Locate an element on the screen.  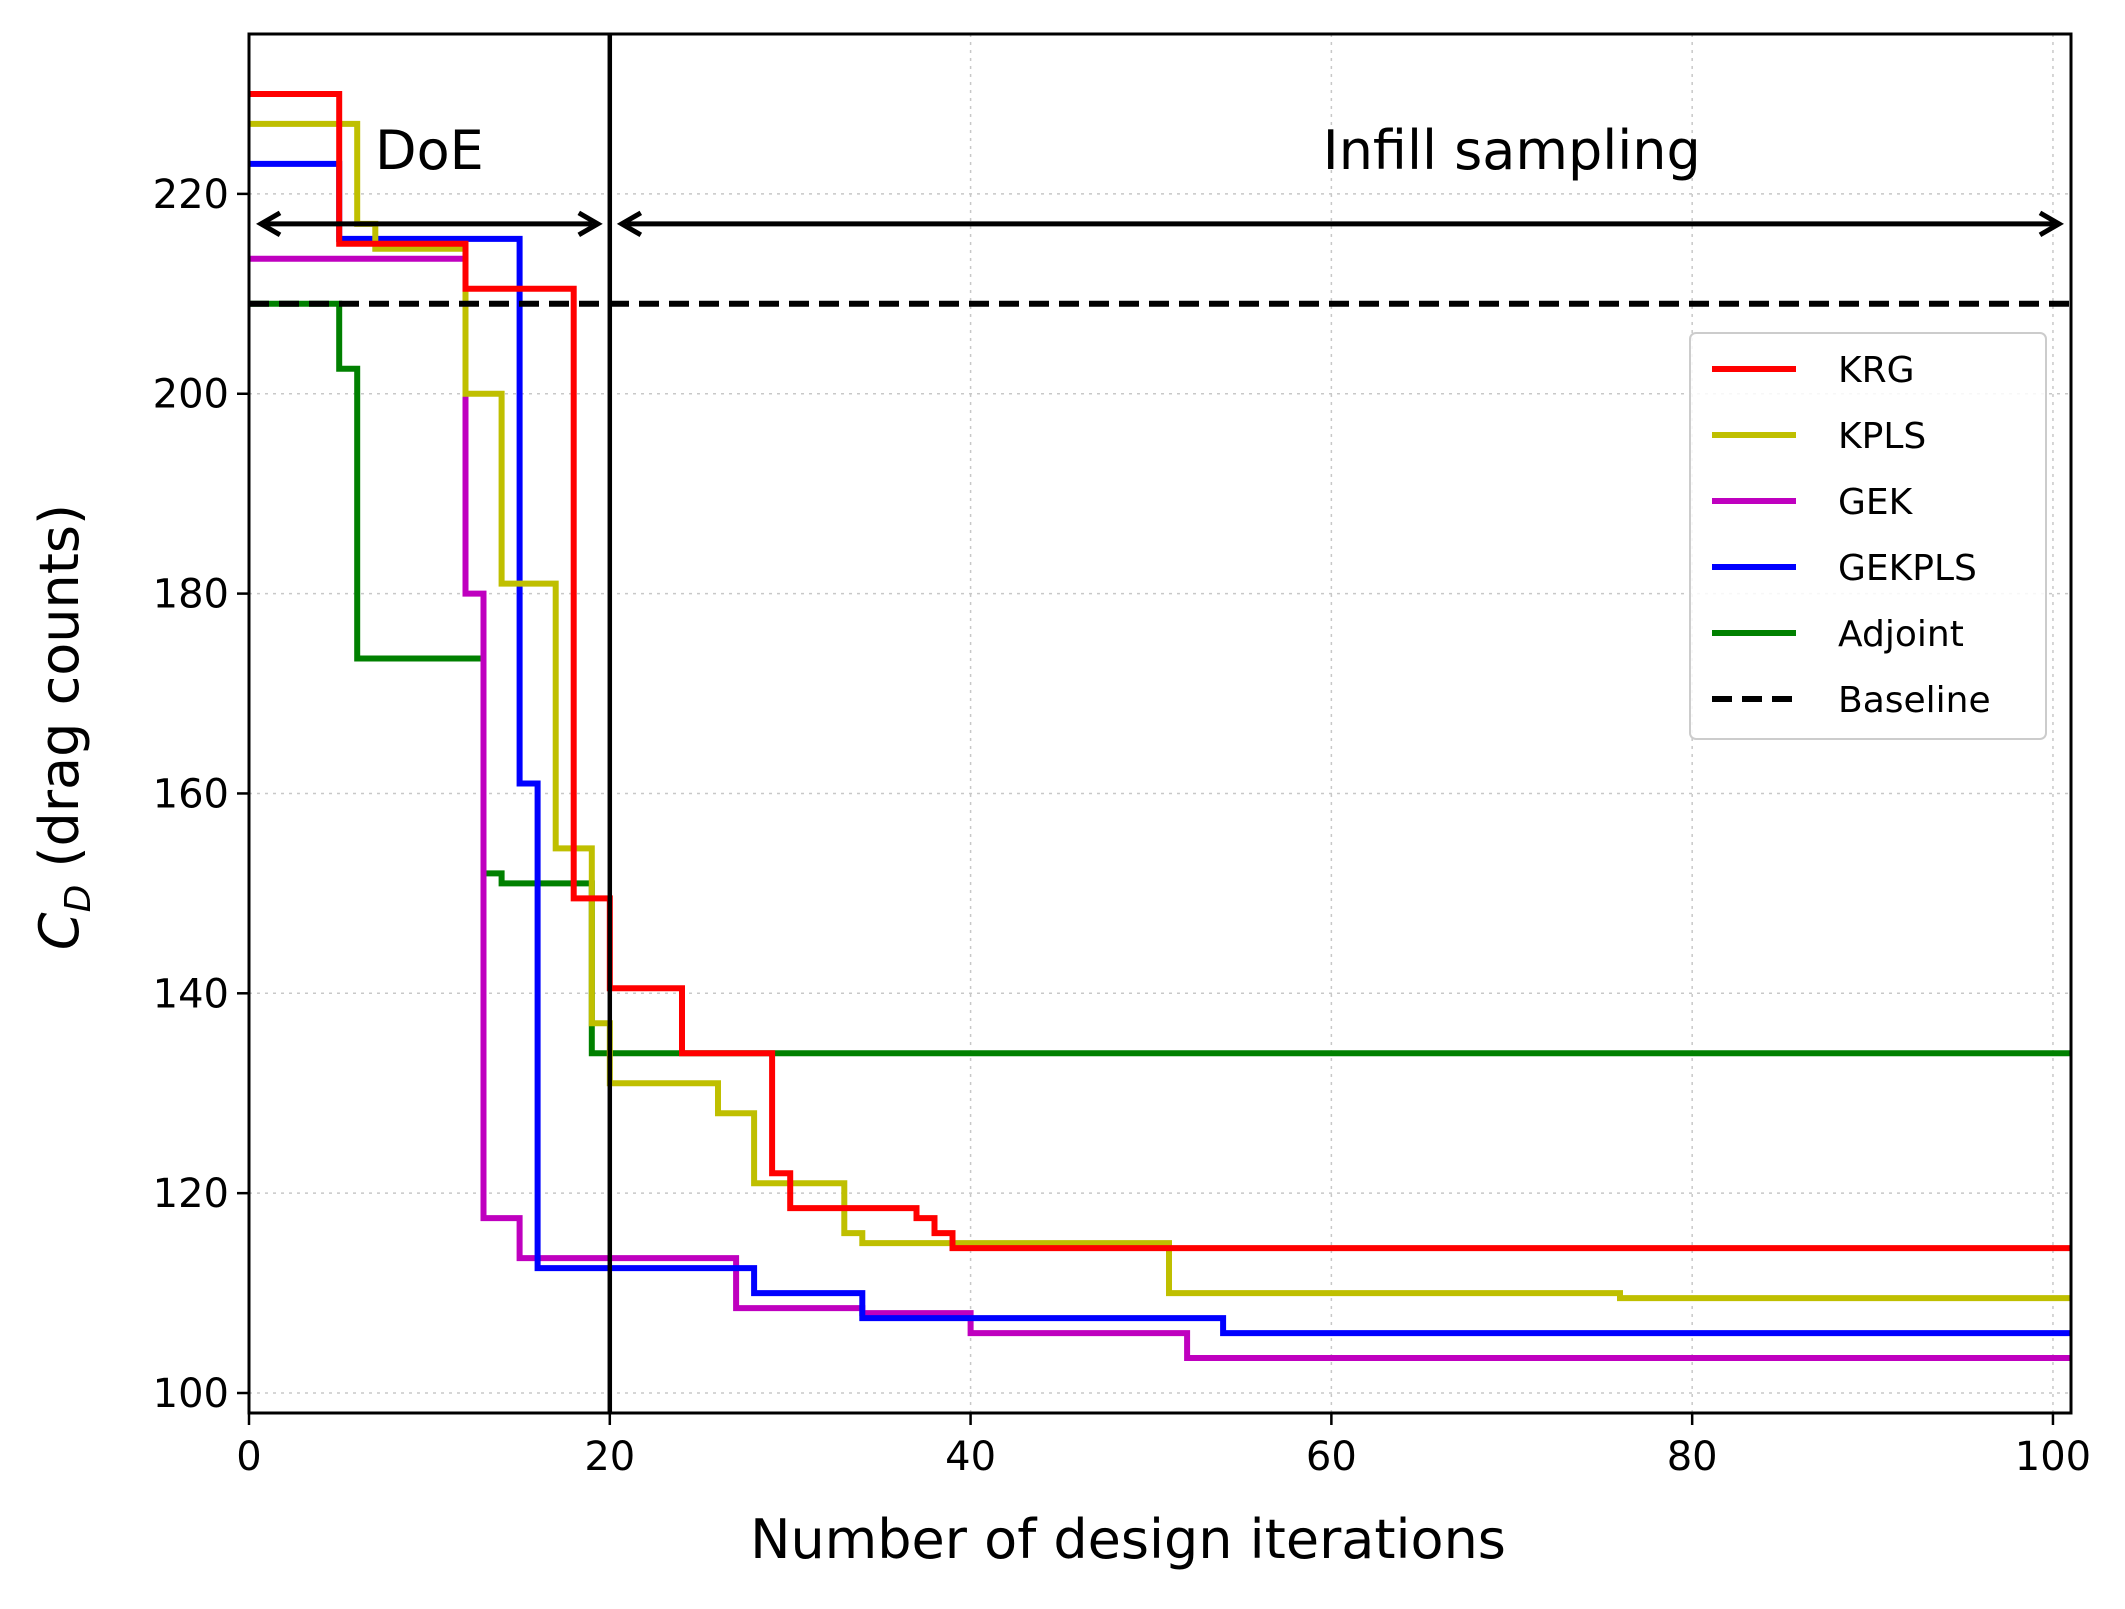
annotations: DoE Infill sampling is located at coordinates (1160, 178).